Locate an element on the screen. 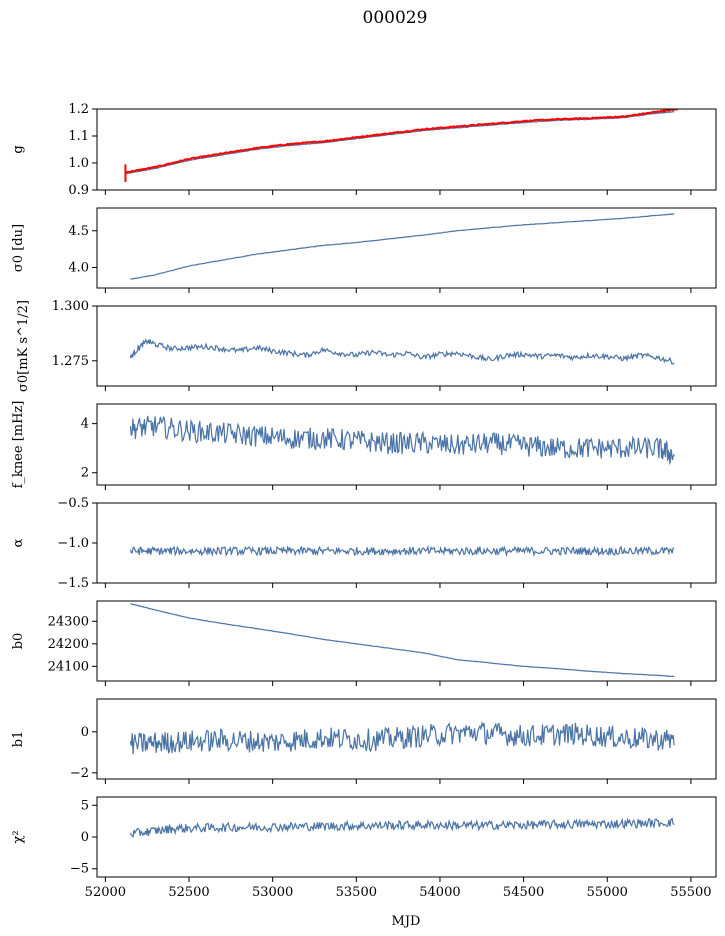 The height and width of the screenshot is (936, 725). y-tick-label: 1.300 is located at coordinates (70, 306).